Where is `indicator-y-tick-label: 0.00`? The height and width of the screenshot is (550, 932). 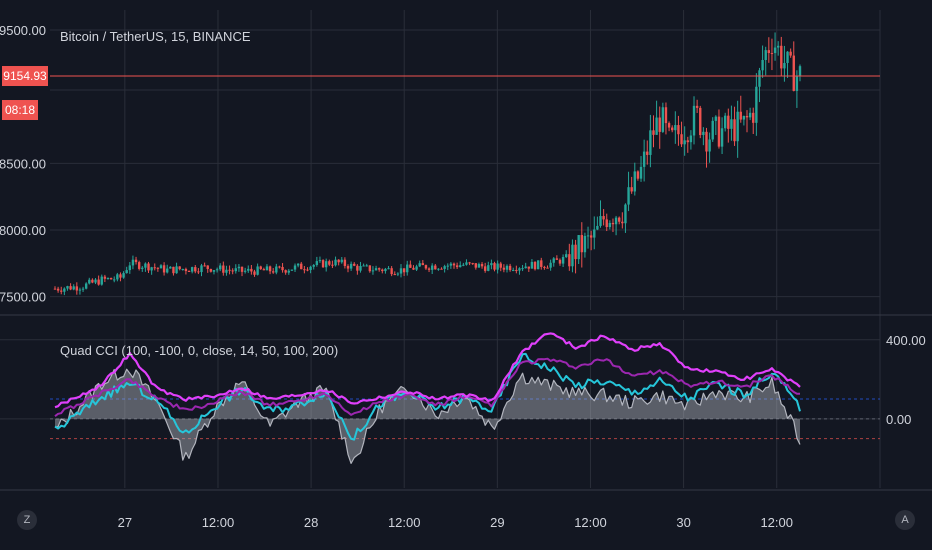 indicator-y-tick-label: 0.00 is located at coordinates (898, 419).